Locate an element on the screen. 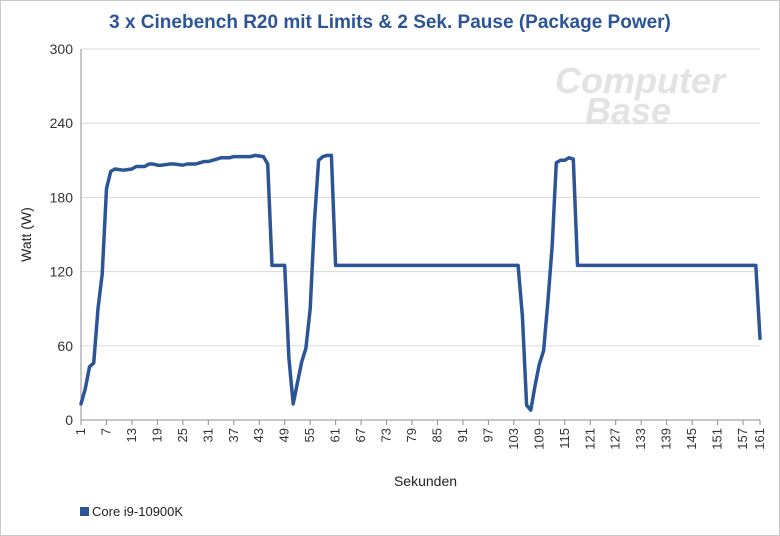  x-tick-label: 43 is located at coordinates (258, 435).